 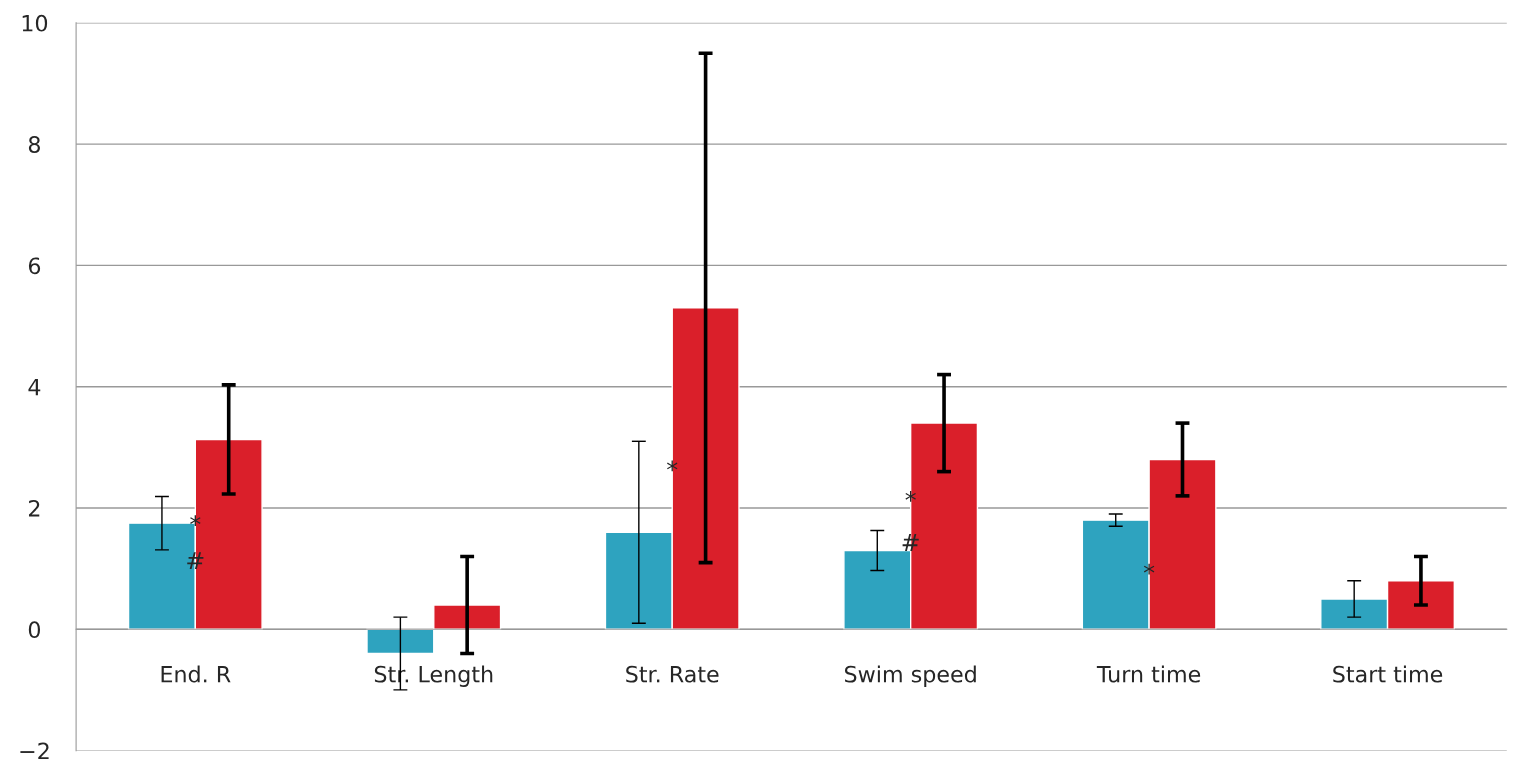 What do you see at coordinates (34, 508) in the screenshot?
I see `y-tick-label: 2` at bounding box center [34, 508].